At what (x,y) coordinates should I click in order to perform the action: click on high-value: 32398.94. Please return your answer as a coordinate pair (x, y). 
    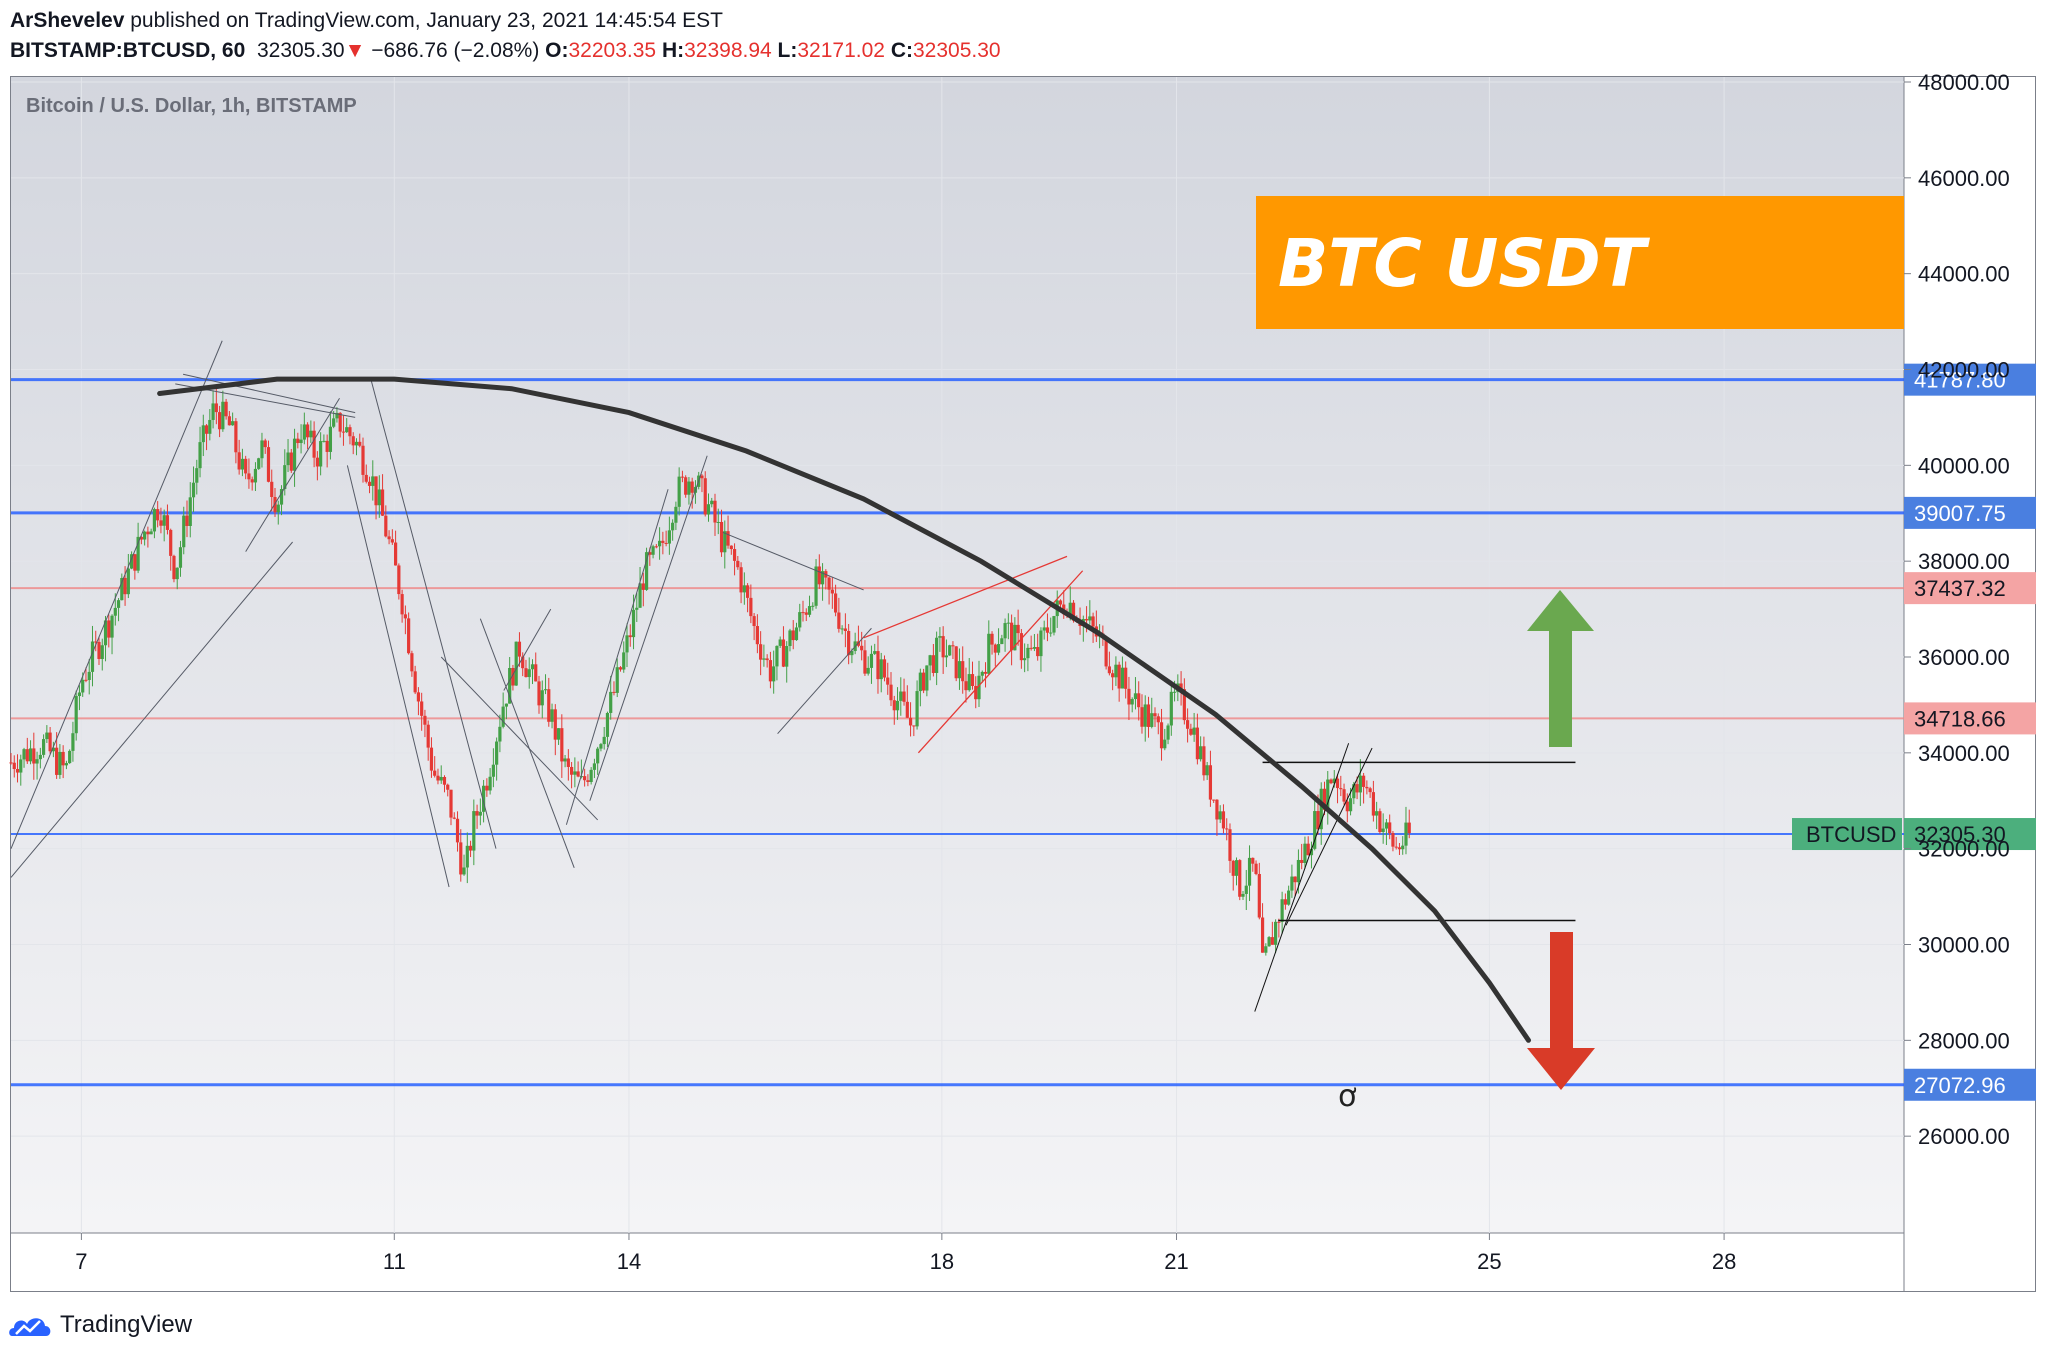
    Looking at the image, I should click on (728, 50).